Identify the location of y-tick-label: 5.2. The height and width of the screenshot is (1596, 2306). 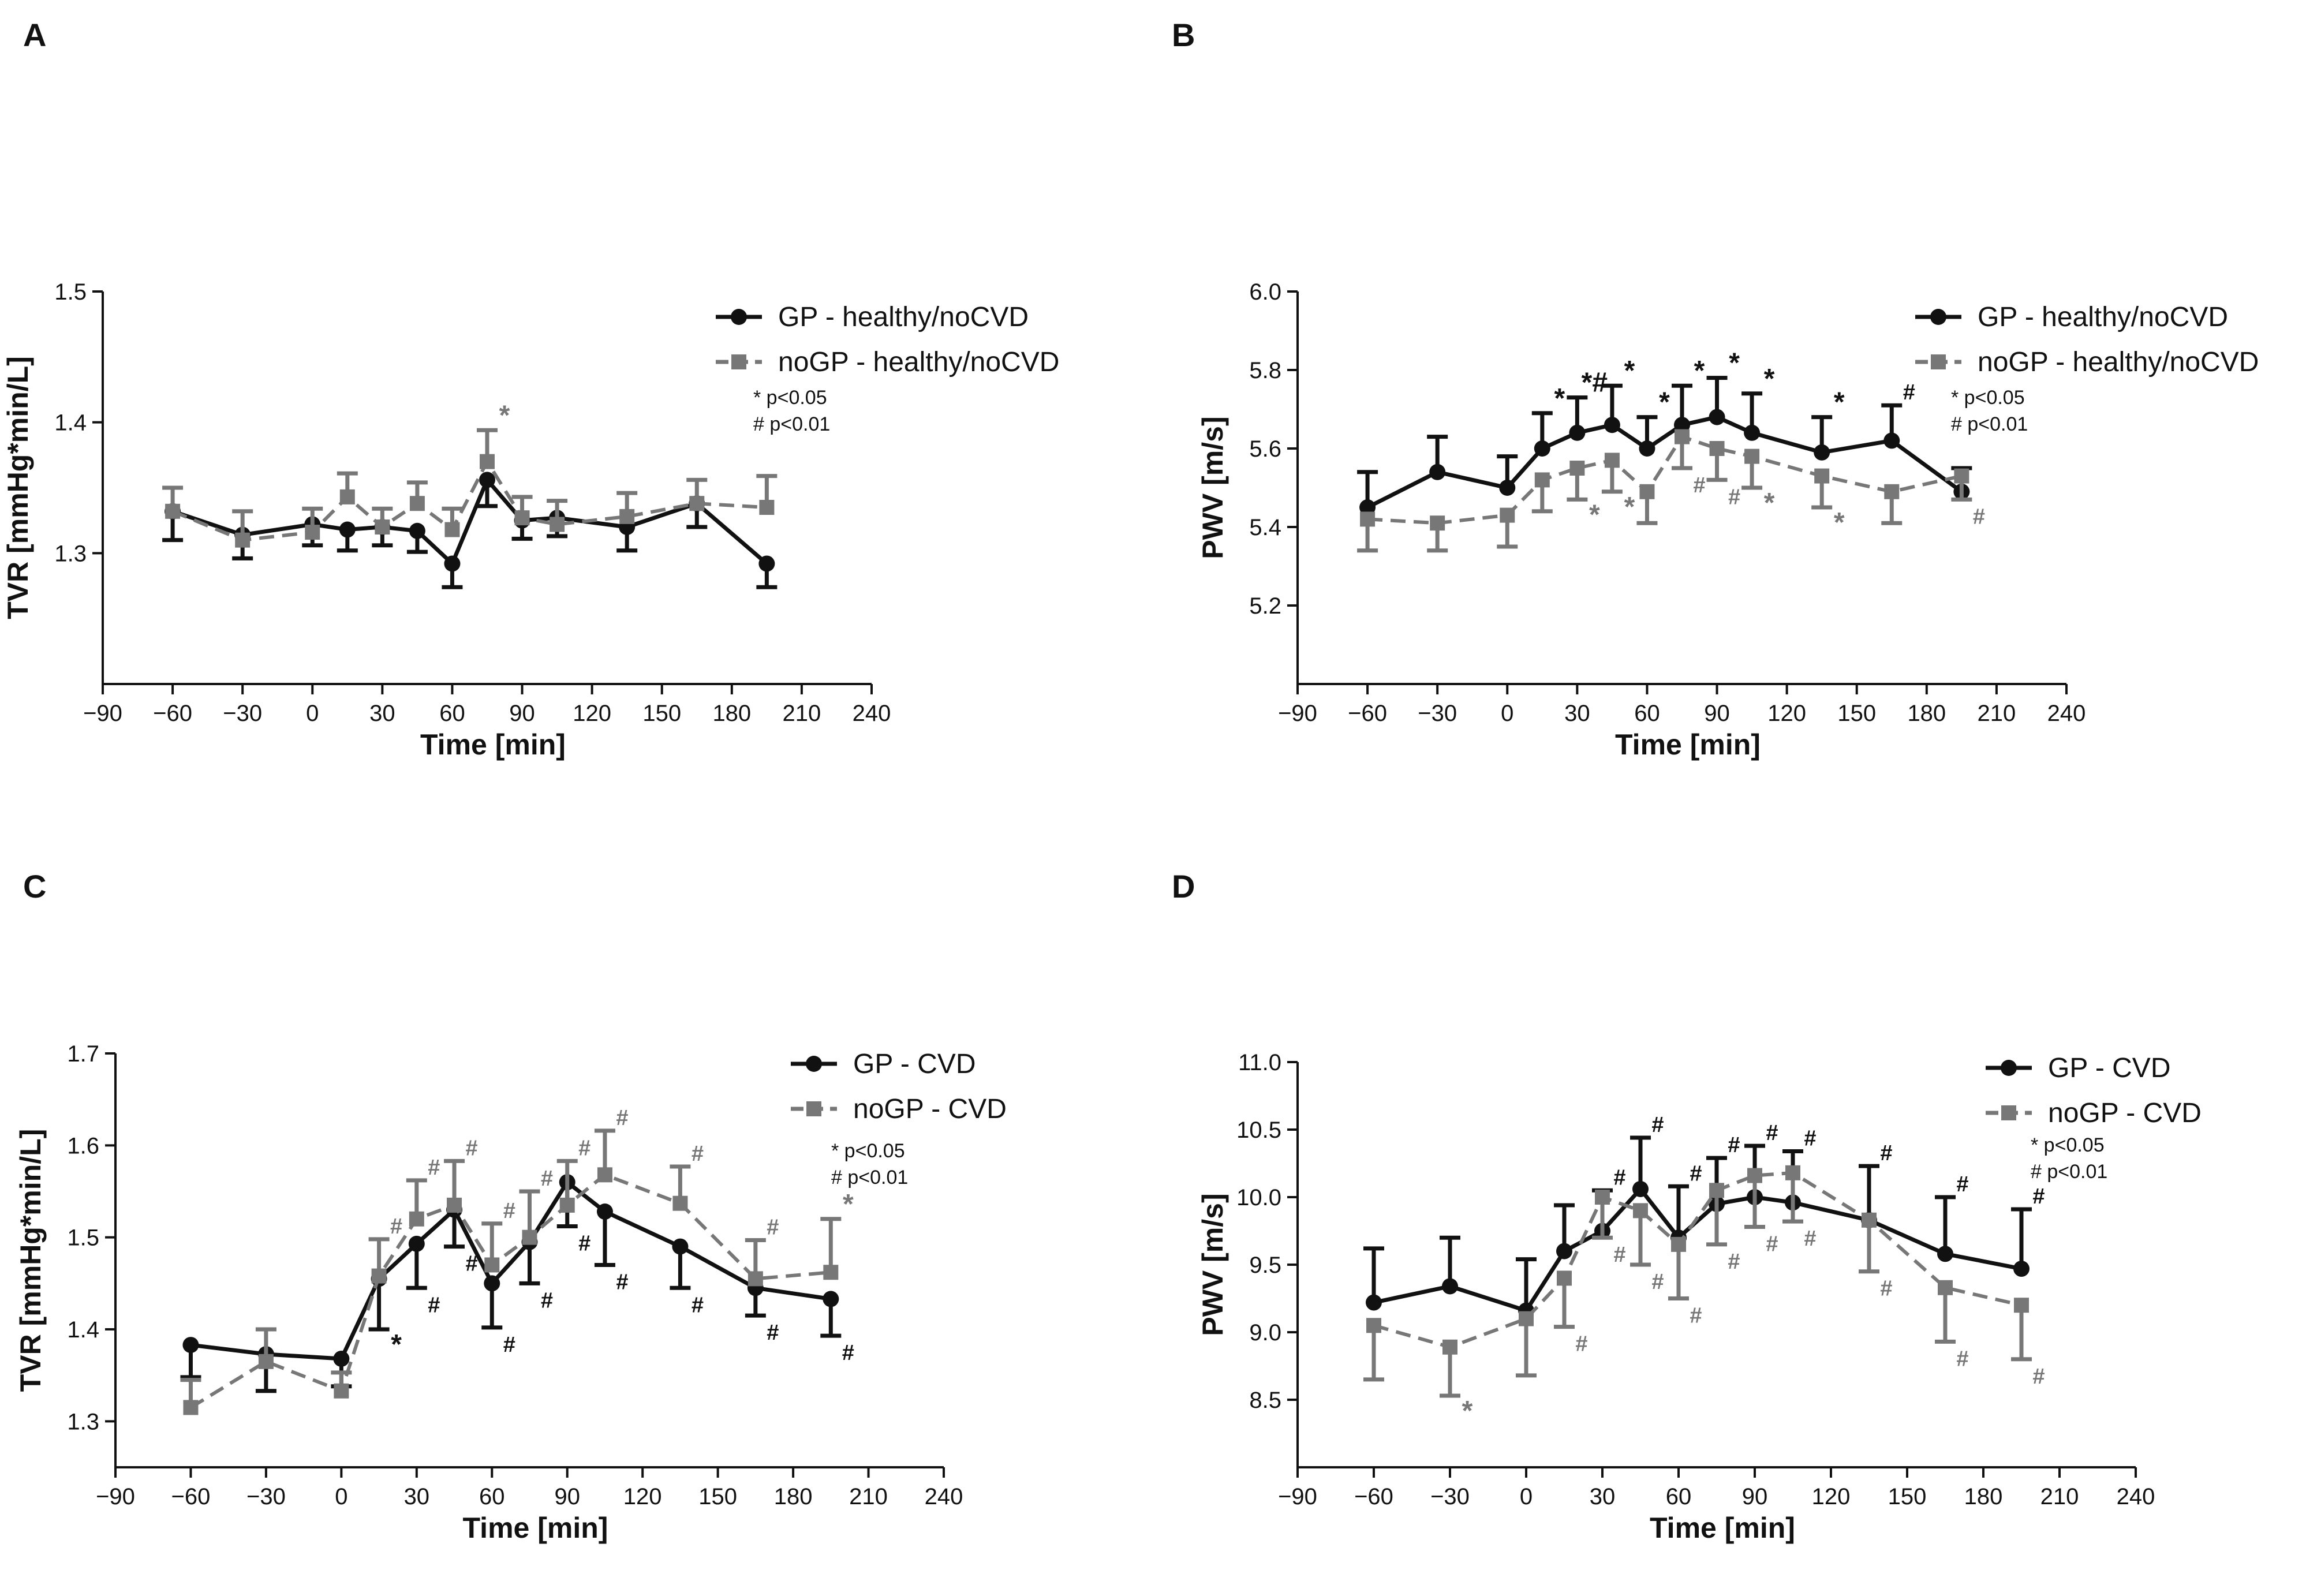
(1265, 606).